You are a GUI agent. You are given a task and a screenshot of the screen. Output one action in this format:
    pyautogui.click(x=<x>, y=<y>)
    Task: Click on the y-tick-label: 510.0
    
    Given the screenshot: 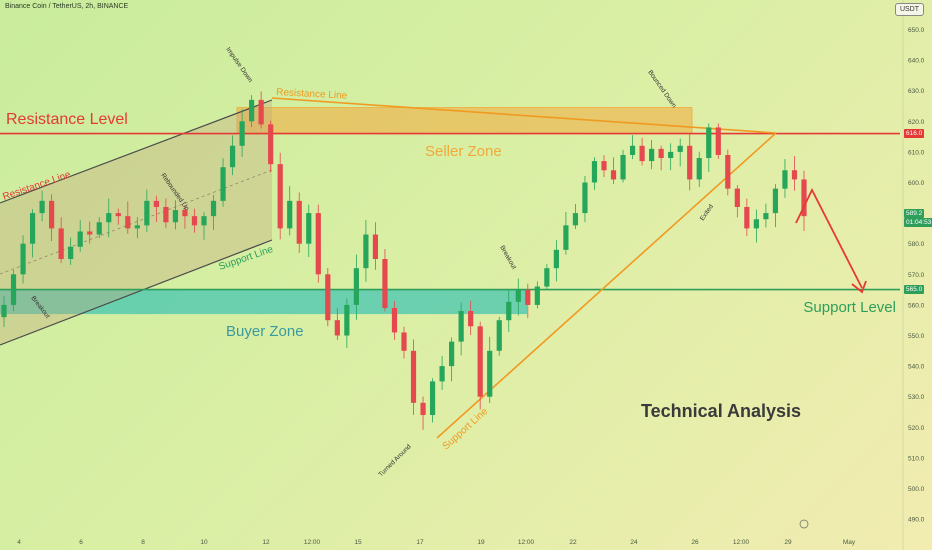 What is the action you would take?
    pyautogui.click(x=916, y=458)
    